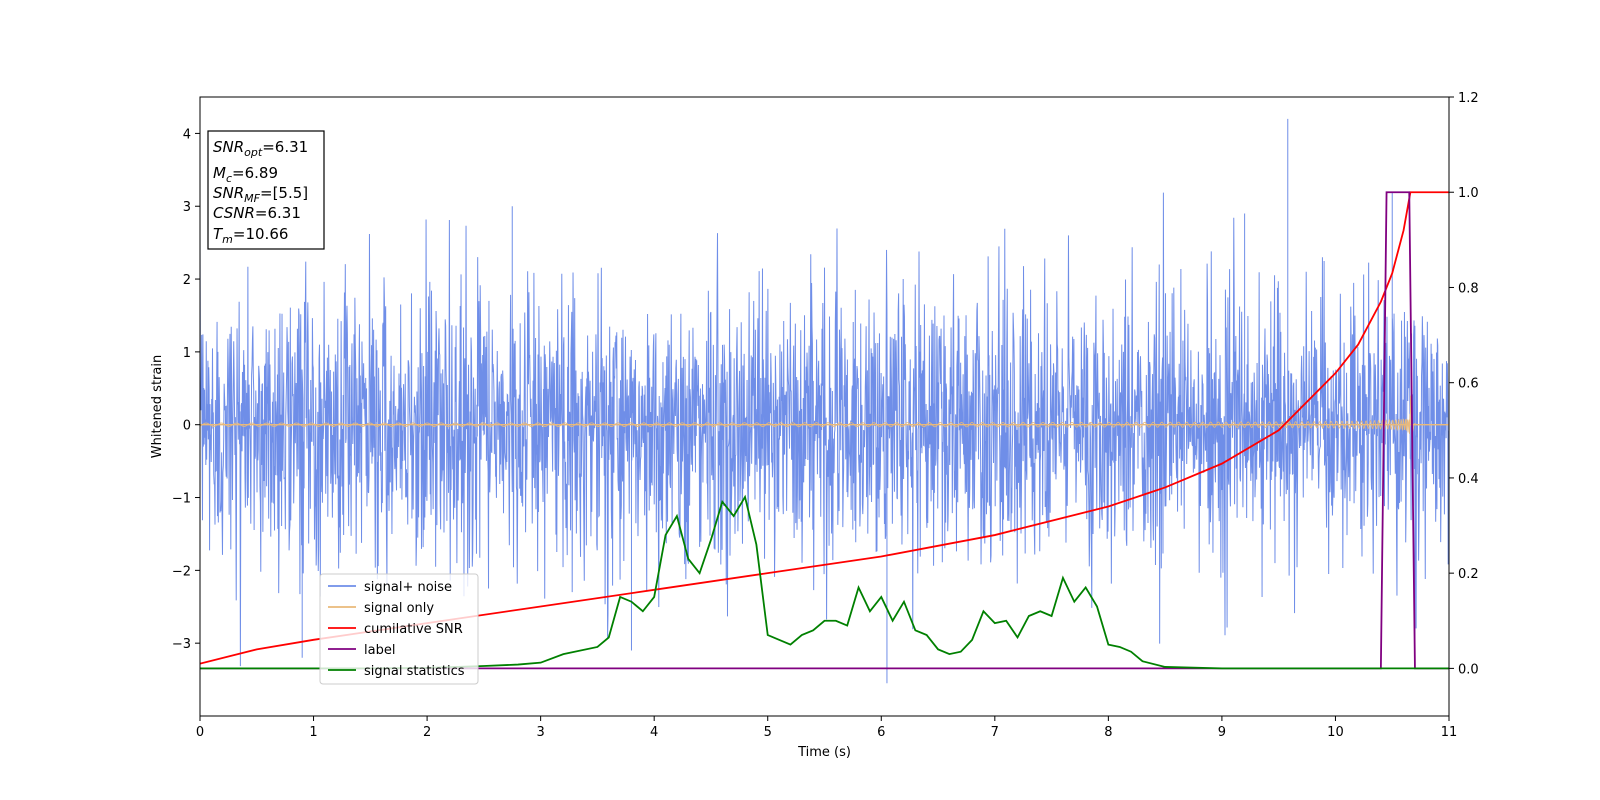 This screenshot has height=800, width=1600. I want to click on y2-tick-label: 0.8, so click(1468, 288).